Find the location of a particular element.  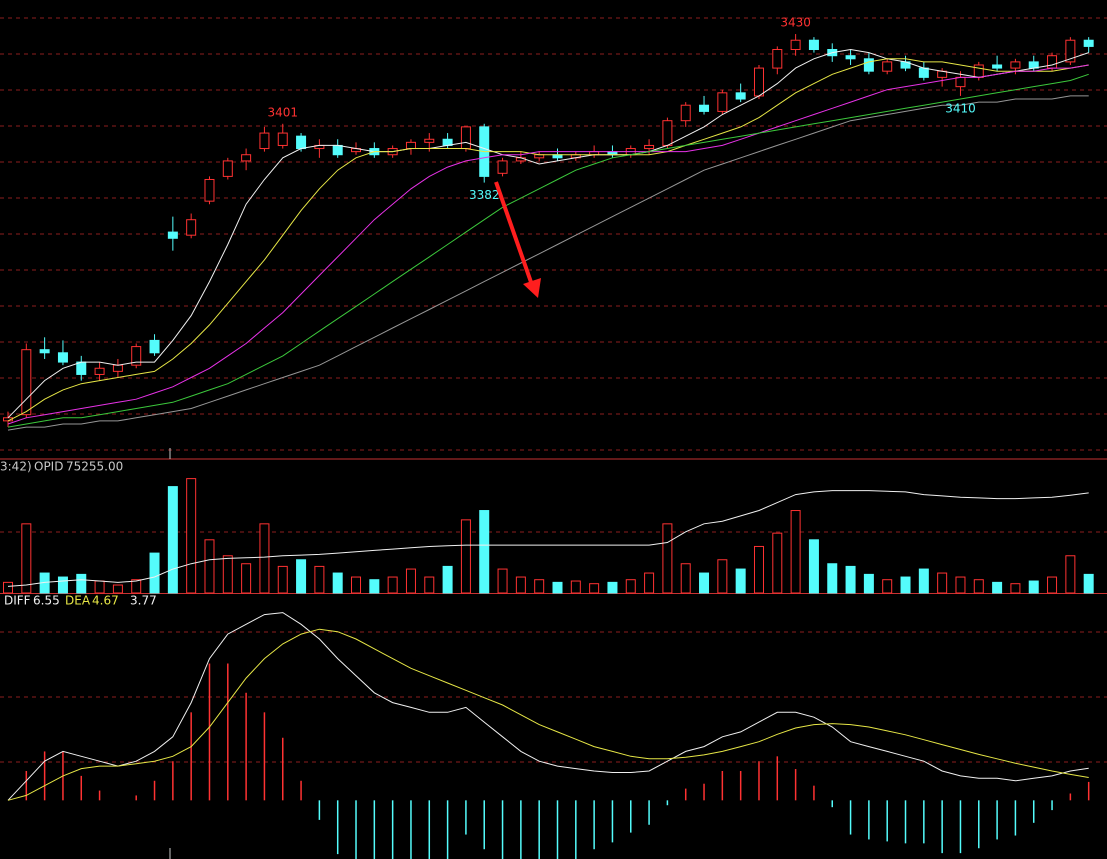

diff-name: DIFF is located at coordinates (17, 601).